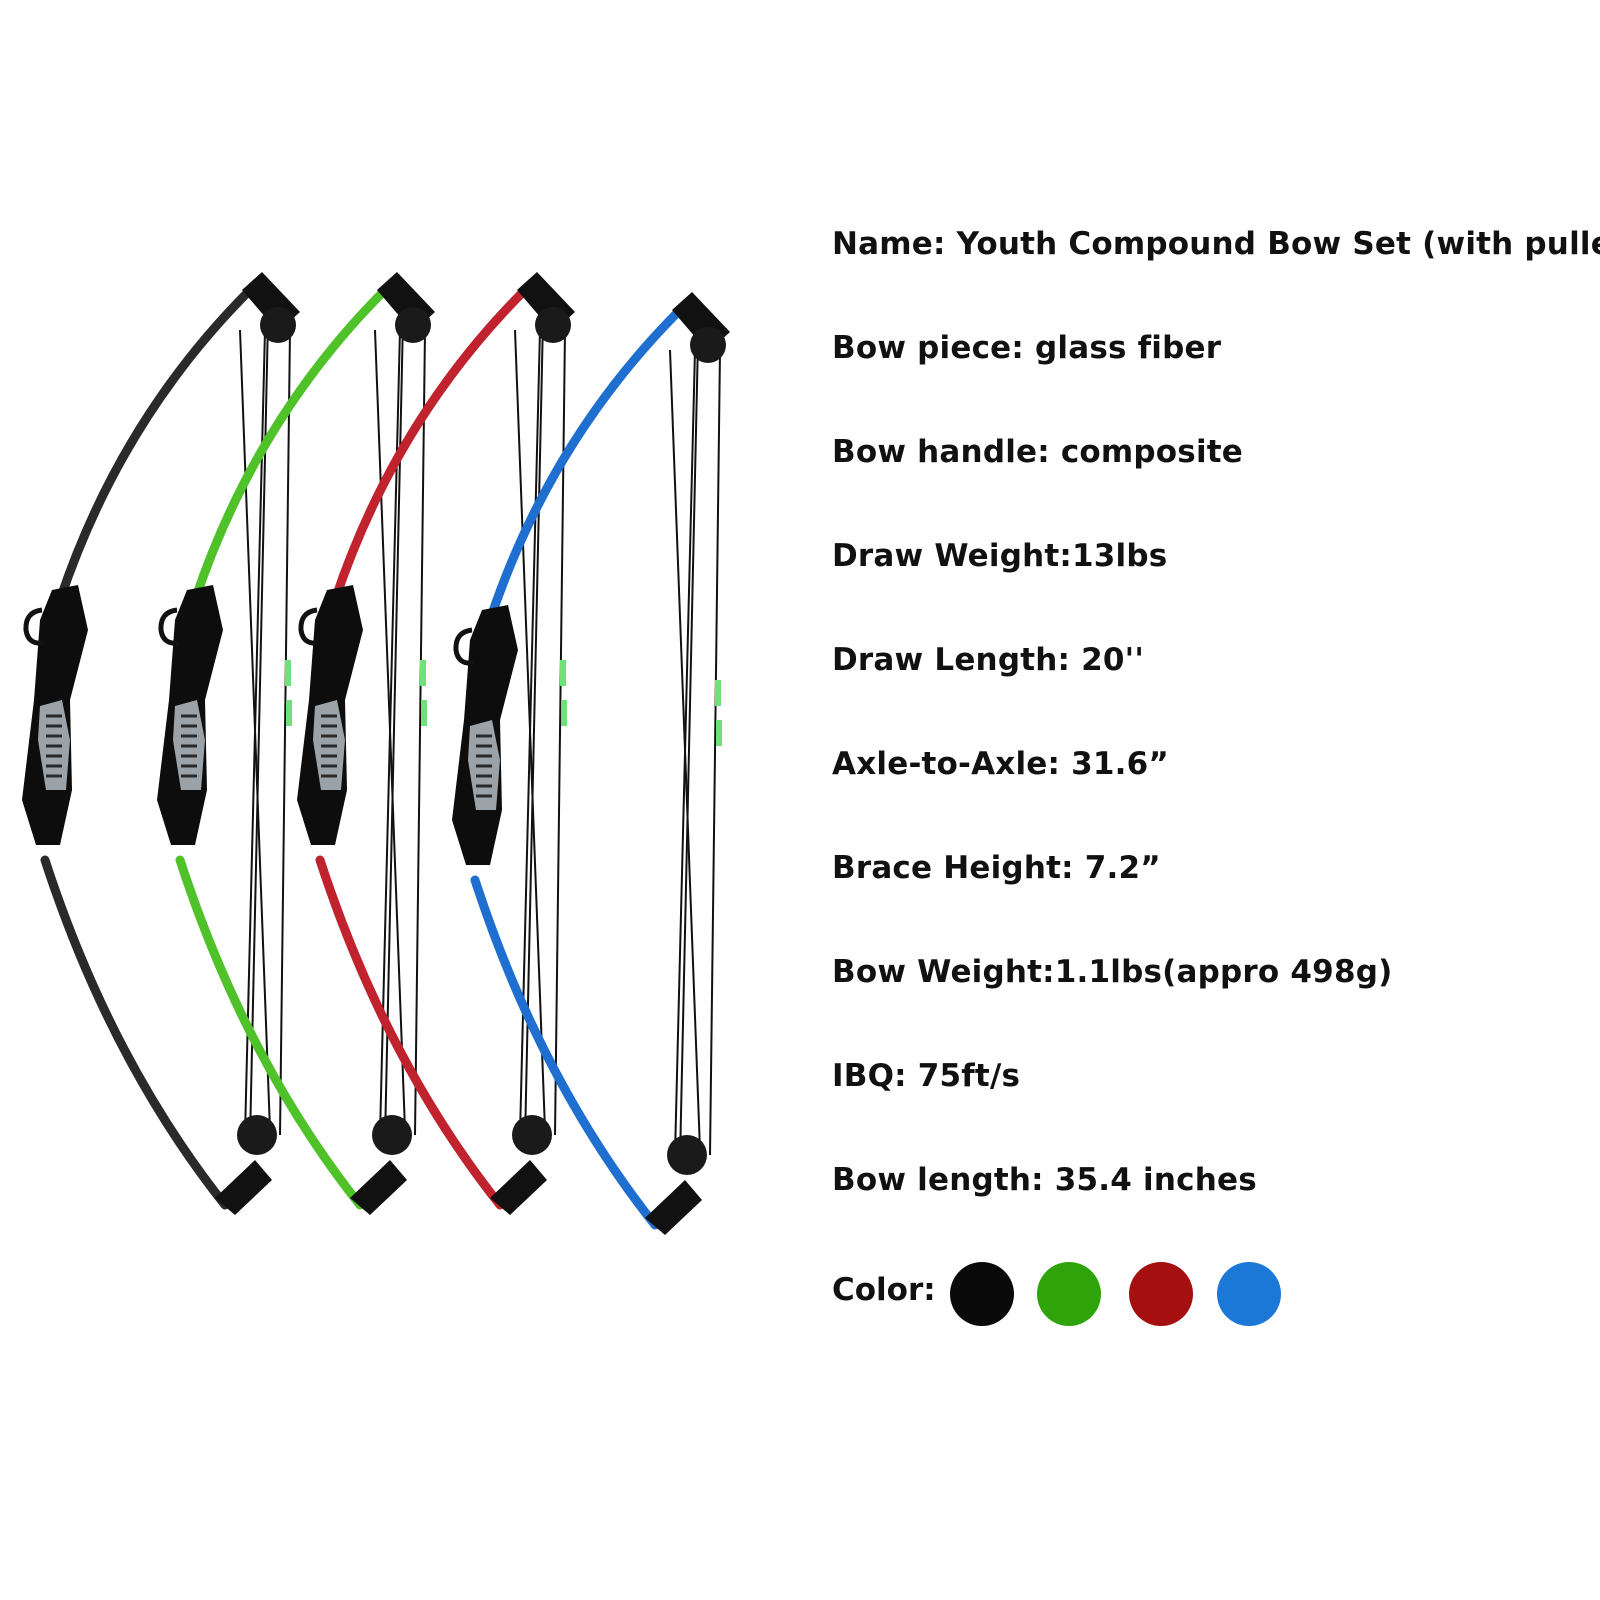  I want to click on blue-bow, so click(591, 763).